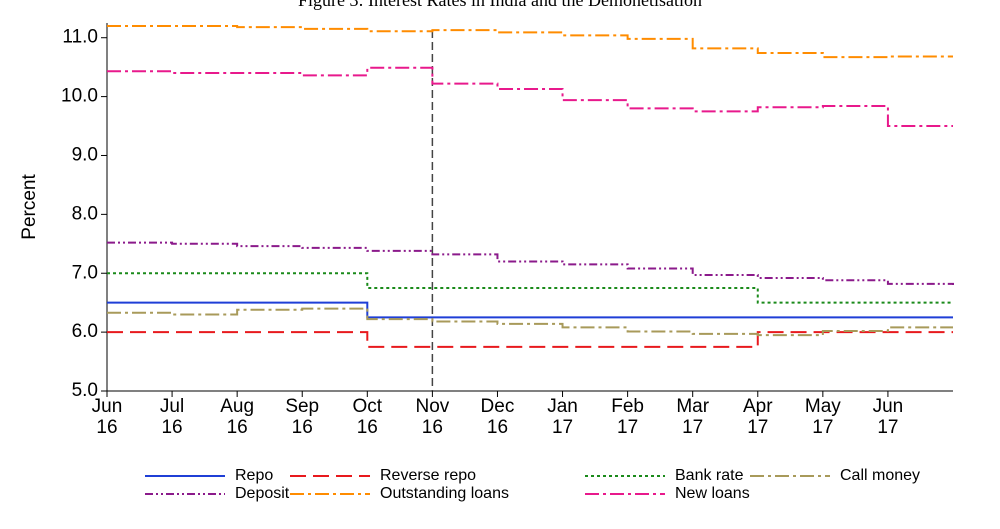 The width and height of the screenshot is (1000, 529). I want to click on x-tick-label: Mar 17, so click(693, 417).